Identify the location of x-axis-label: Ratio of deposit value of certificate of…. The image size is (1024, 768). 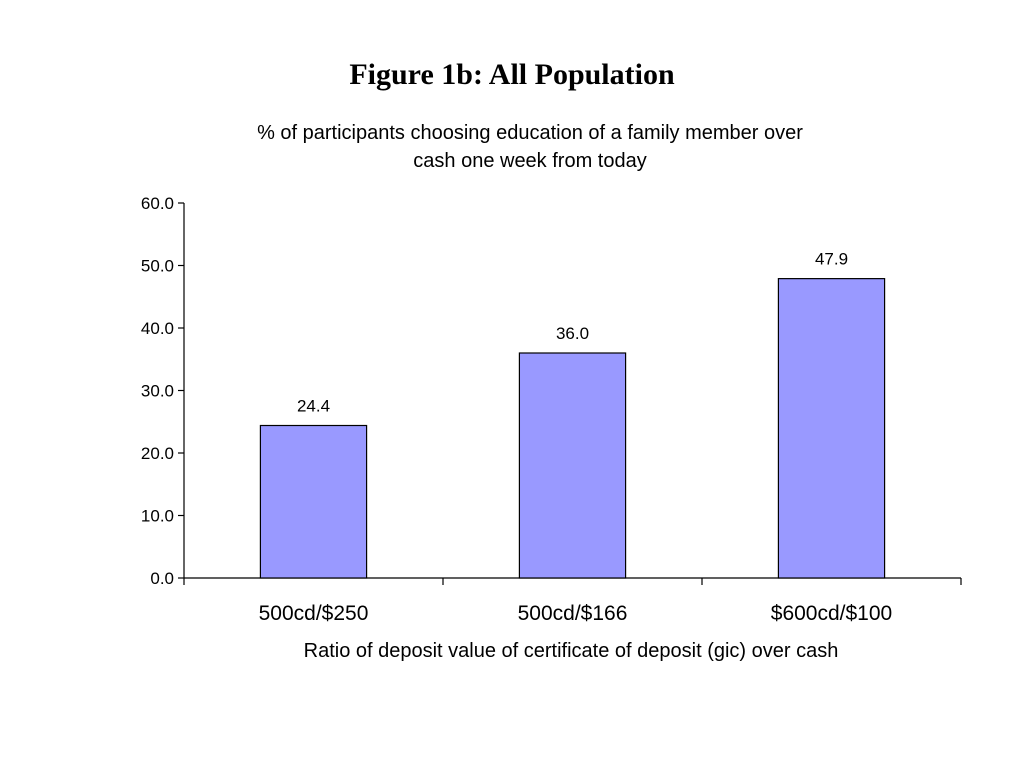
(571, 651).